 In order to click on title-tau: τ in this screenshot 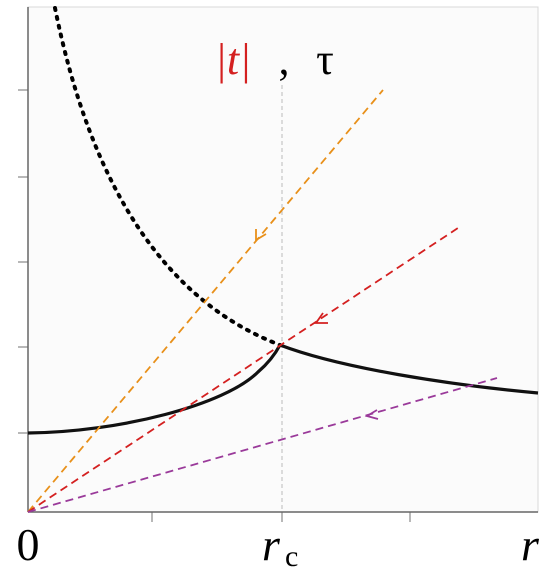, I will do `click(325, 59)`.